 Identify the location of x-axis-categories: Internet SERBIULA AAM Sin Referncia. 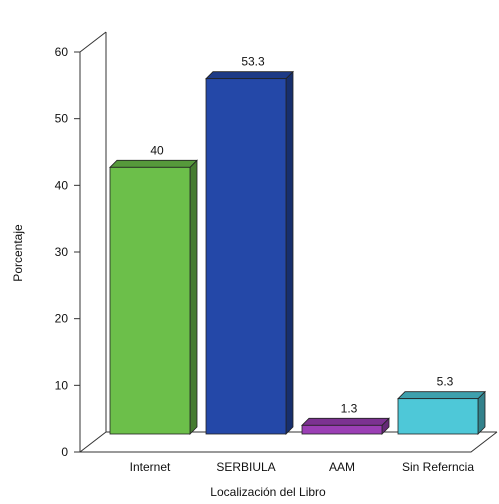
(302, 467).